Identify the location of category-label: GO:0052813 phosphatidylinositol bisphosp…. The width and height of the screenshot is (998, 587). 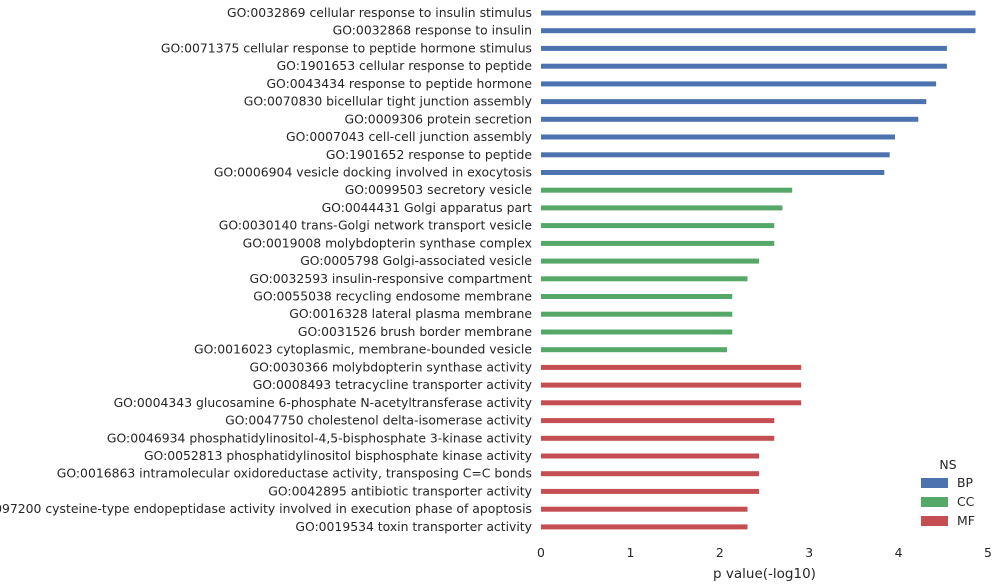
(338, 455).